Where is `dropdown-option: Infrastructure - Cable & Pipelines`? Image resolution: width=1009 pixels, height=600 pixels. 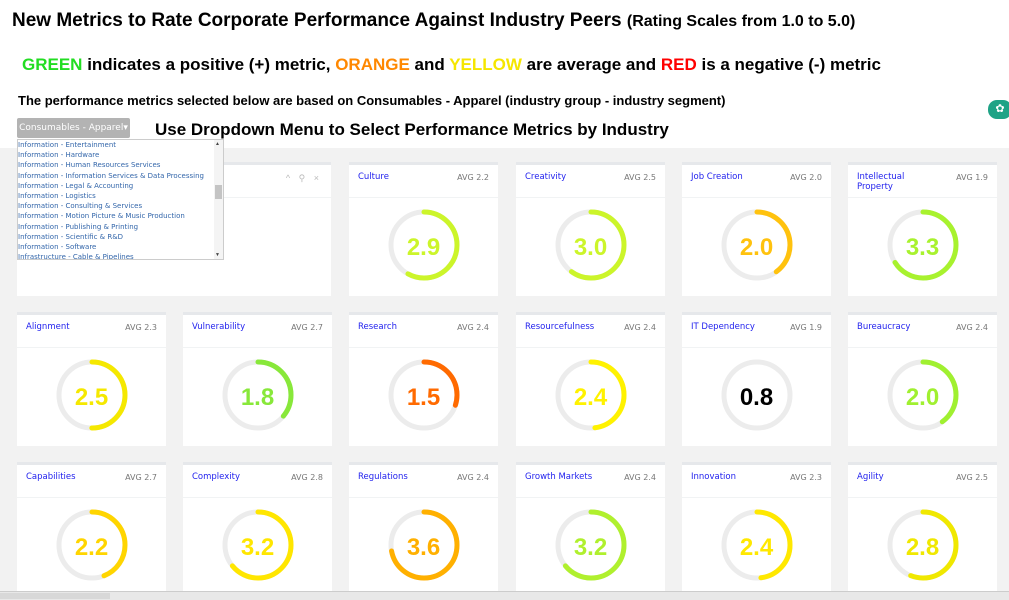
dropdown-option: Infrastructure - Cable & Pipelines is located at coordinates (76, 256).